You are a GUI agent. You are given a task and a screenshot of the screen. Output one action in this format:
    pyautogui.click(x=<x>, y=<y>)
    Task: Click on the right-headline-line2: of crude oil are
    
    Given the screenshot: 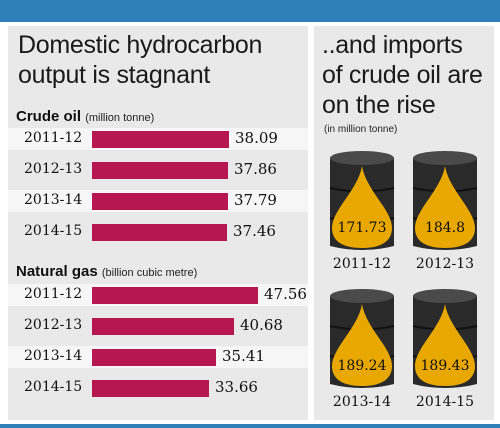 What is the action you would take?
    pyautogui.click(x=402, y=75)
    